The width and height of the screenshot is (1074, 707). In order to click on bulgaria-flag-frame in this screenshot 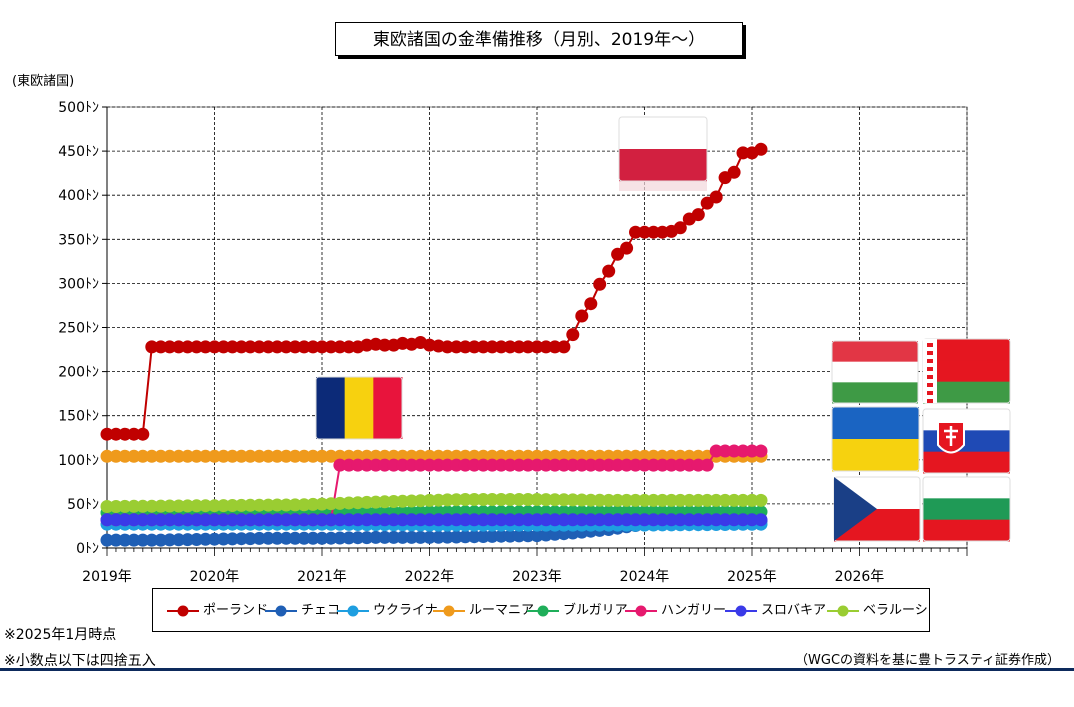, I will do `click(966, 509)`.